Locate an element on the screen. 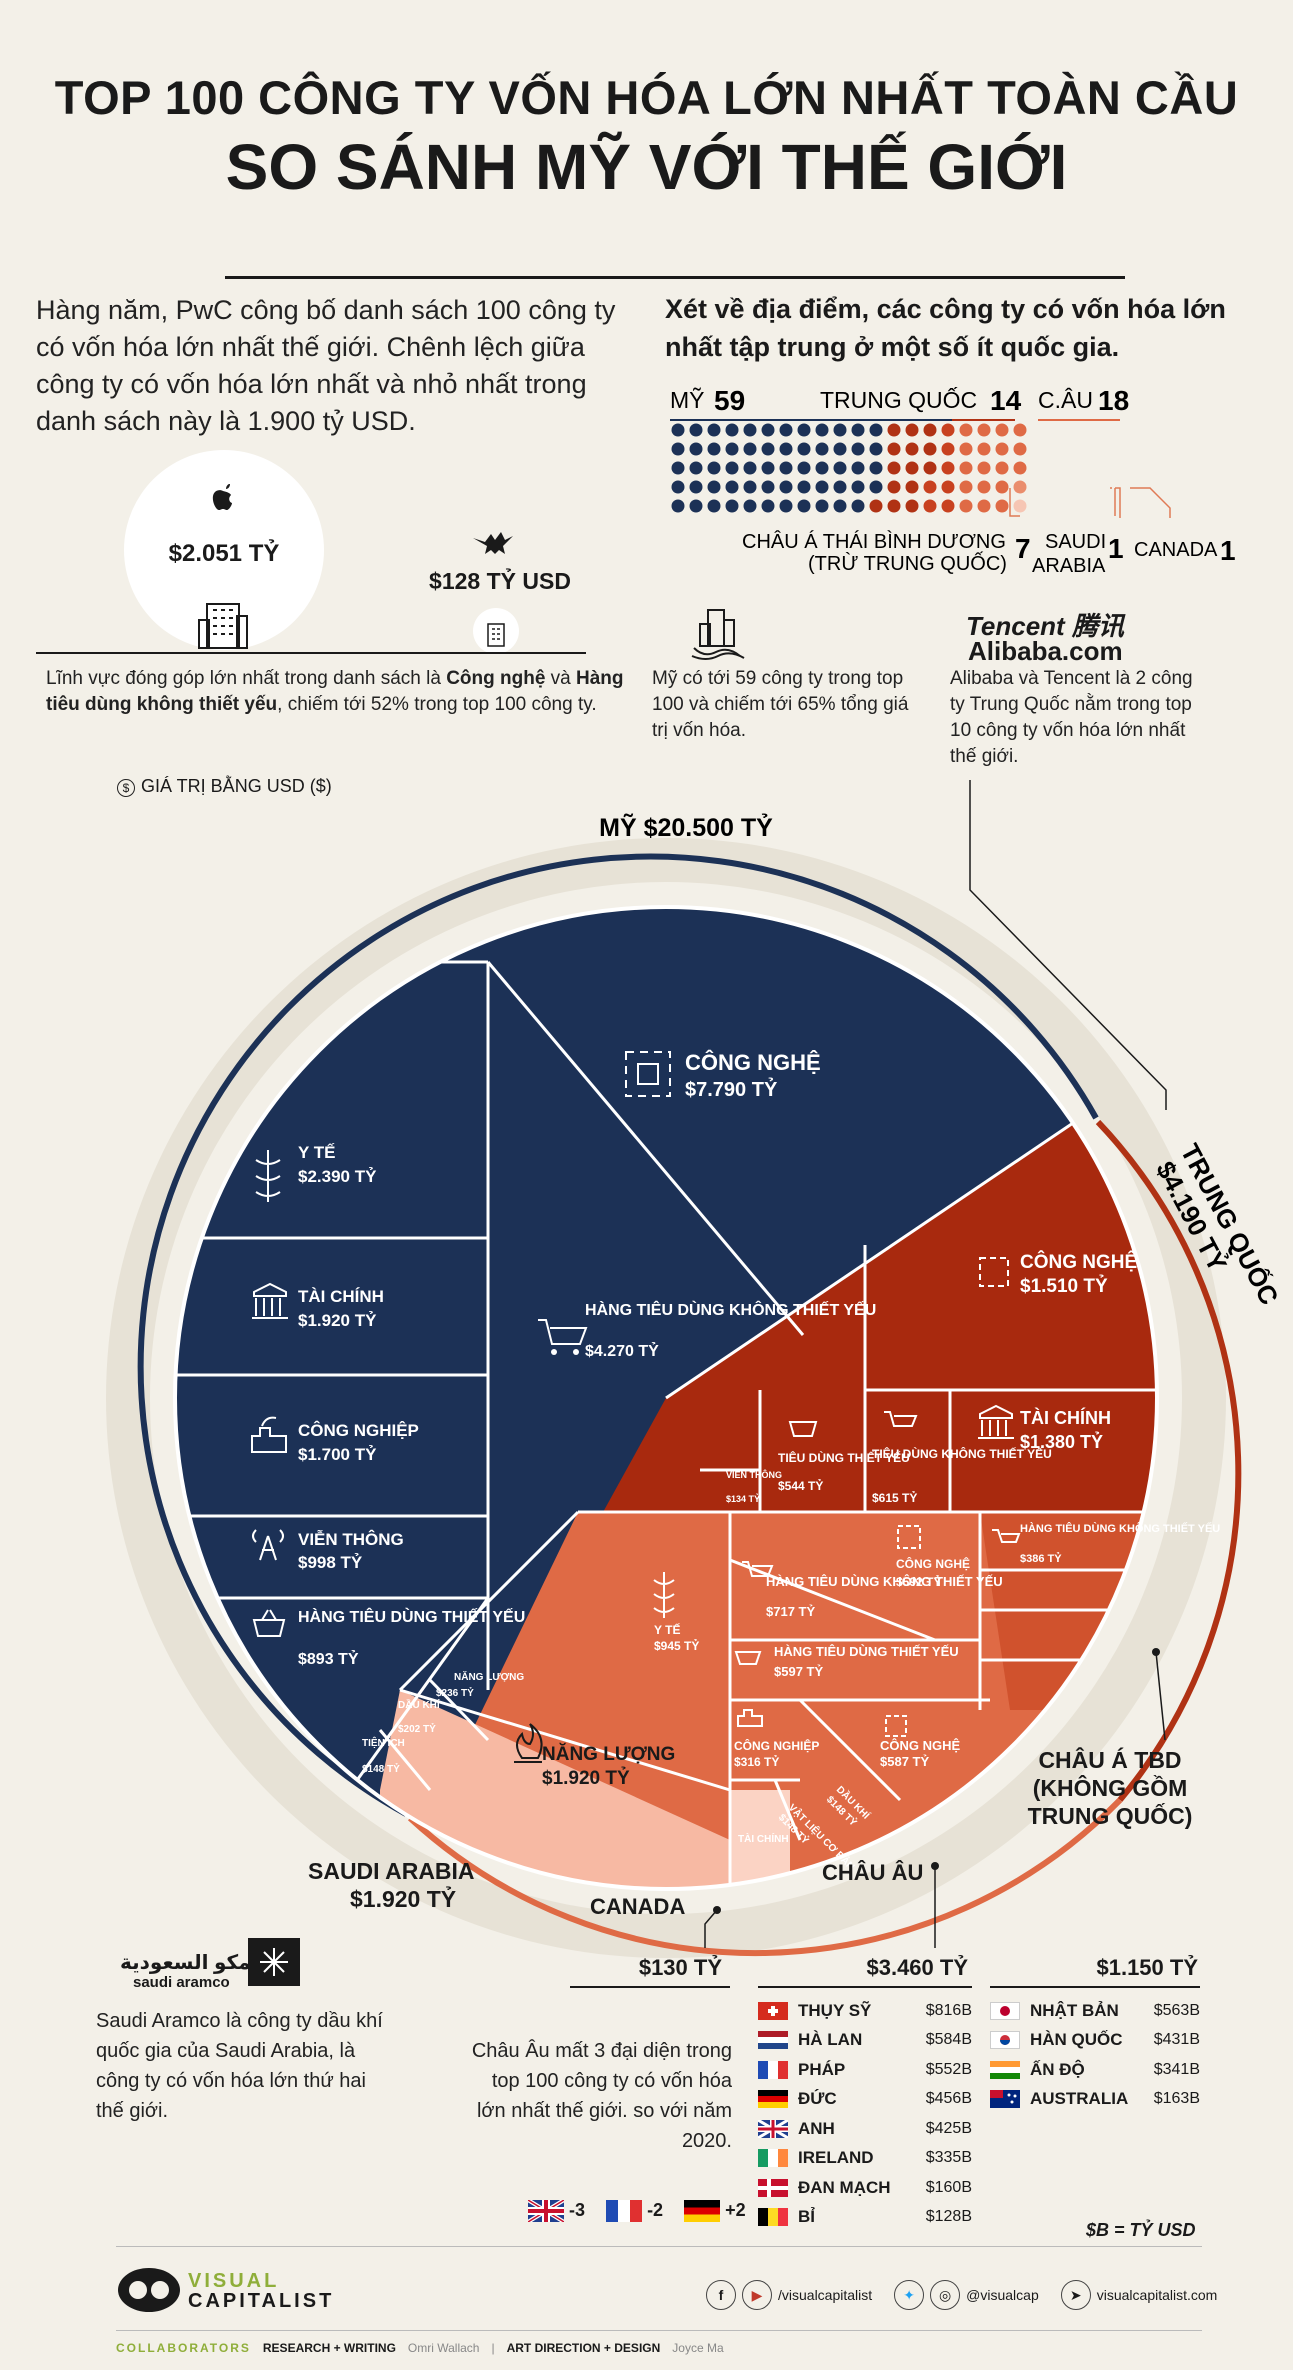 Image resolution: width=1293 pixels, height=2370 pixels. svg-text: $2.390 TỶ is located at coordinates (337, 1176).